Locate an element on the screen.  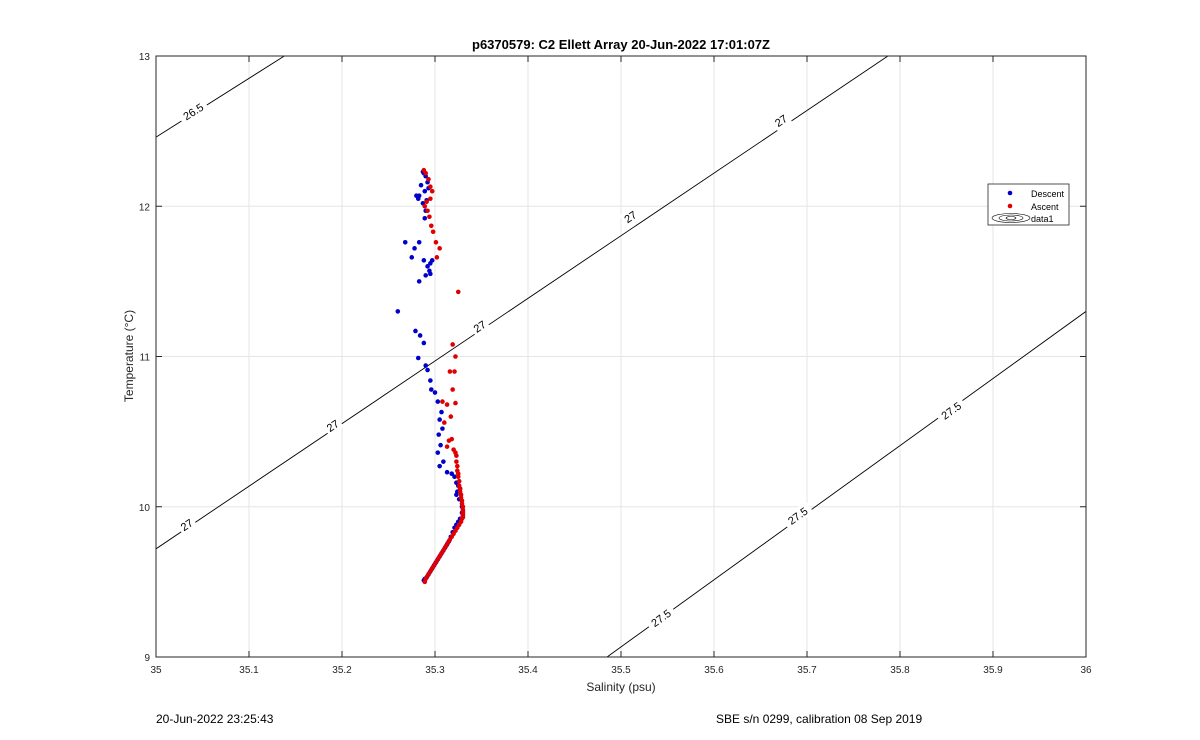
y-tick-label: 11 is located at coordinates (145, 358).